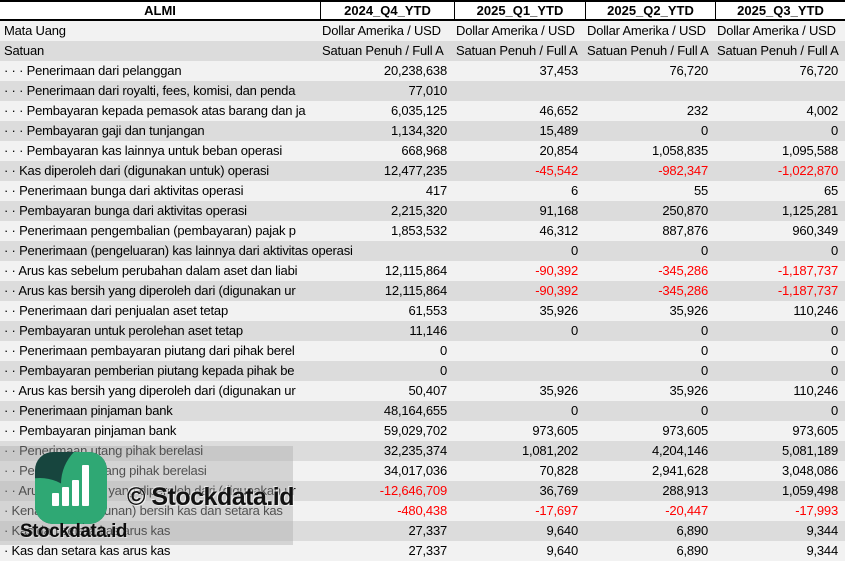  Describe the element at coordinates (418, 230) in the screenshot. I see `cell-value: 1,853,532` at that location.